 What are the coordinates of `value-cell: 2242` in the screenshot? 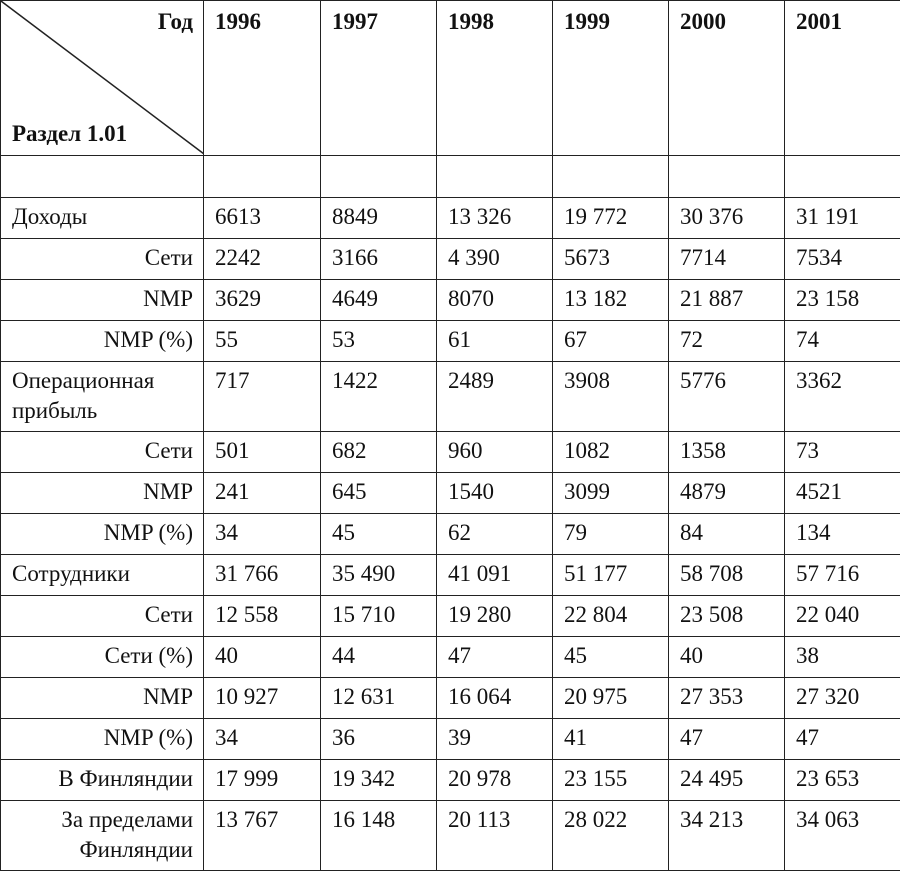 It's located at (262, 259).